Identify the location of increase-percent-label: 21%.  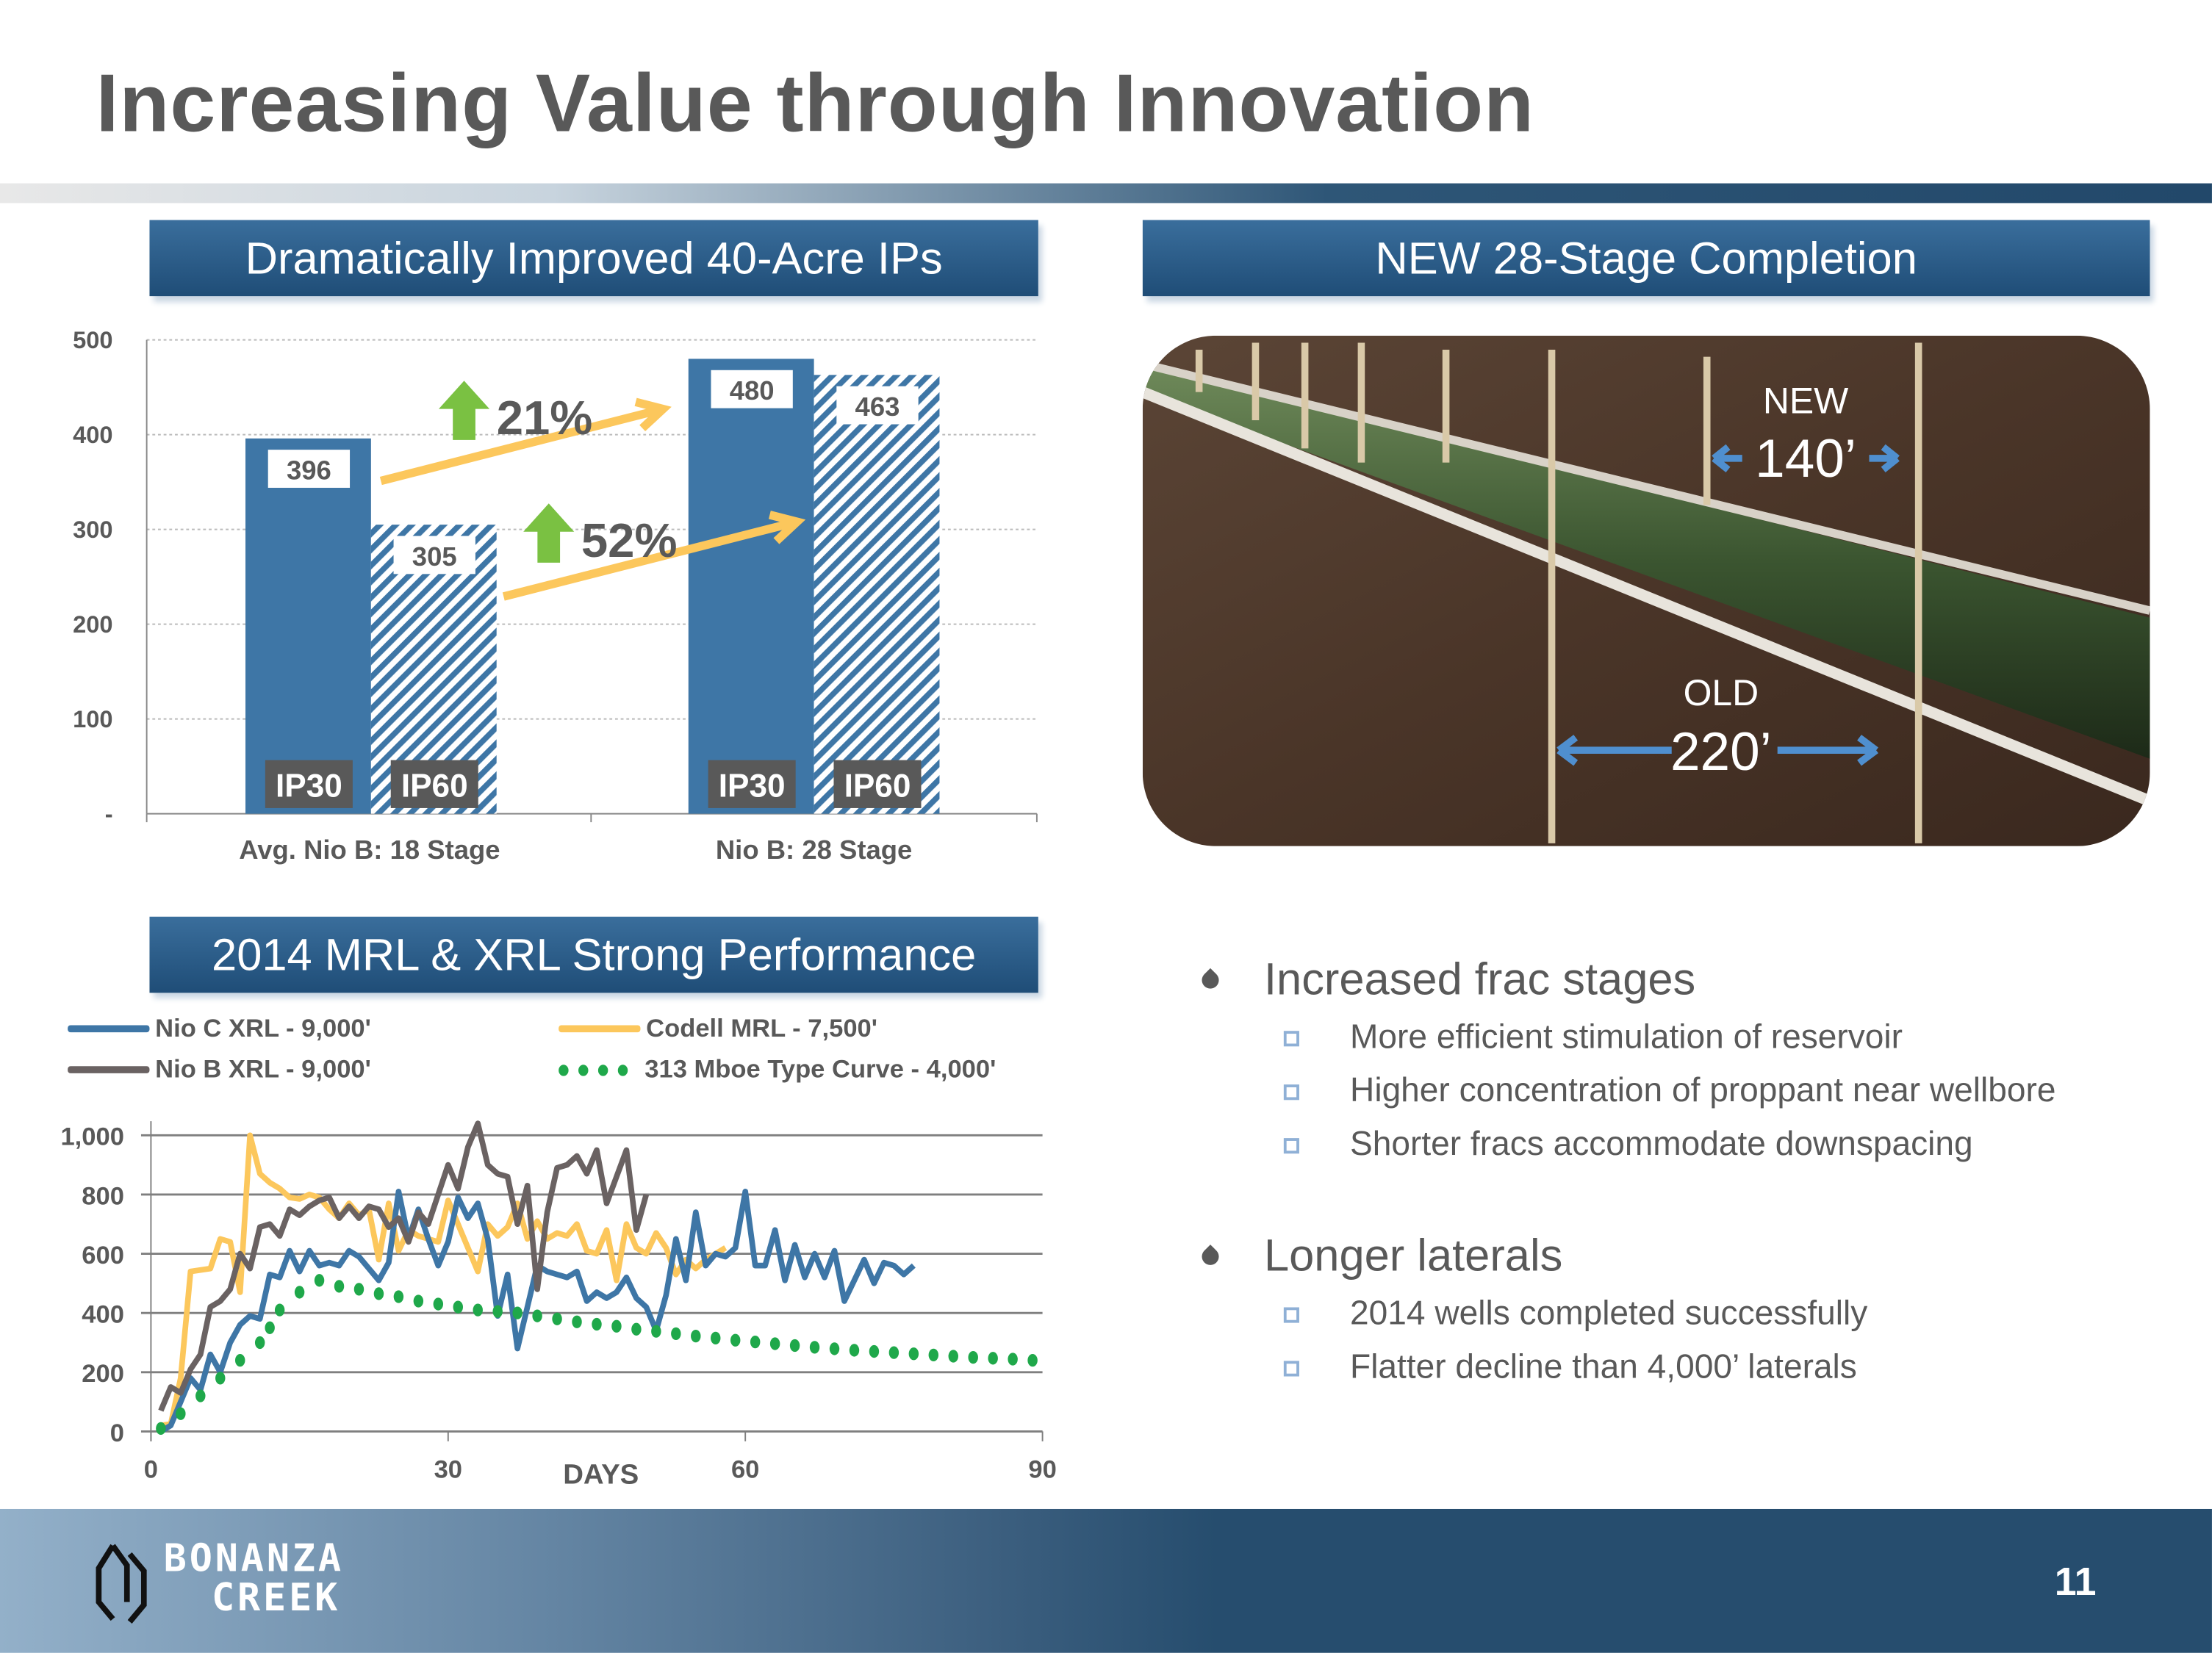
(545, 417).